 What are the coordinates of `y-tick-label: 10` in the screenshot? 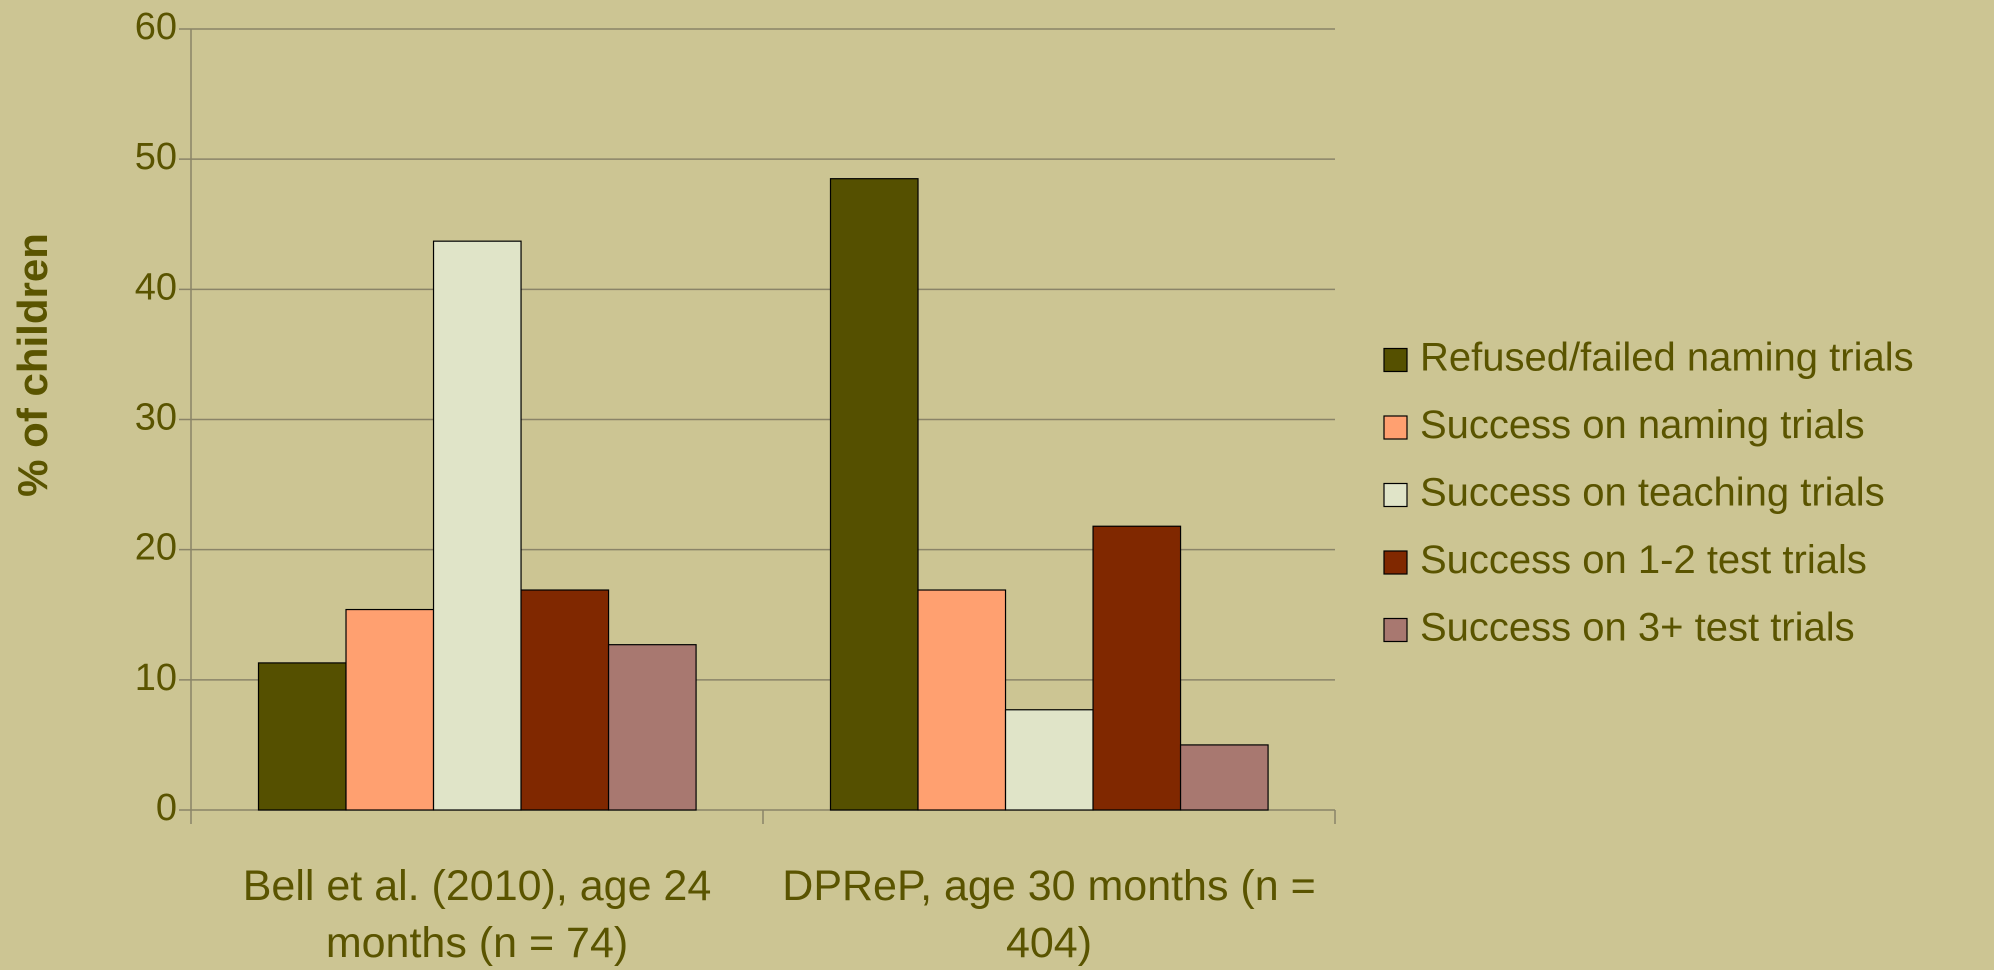 It's located at (156, 678).